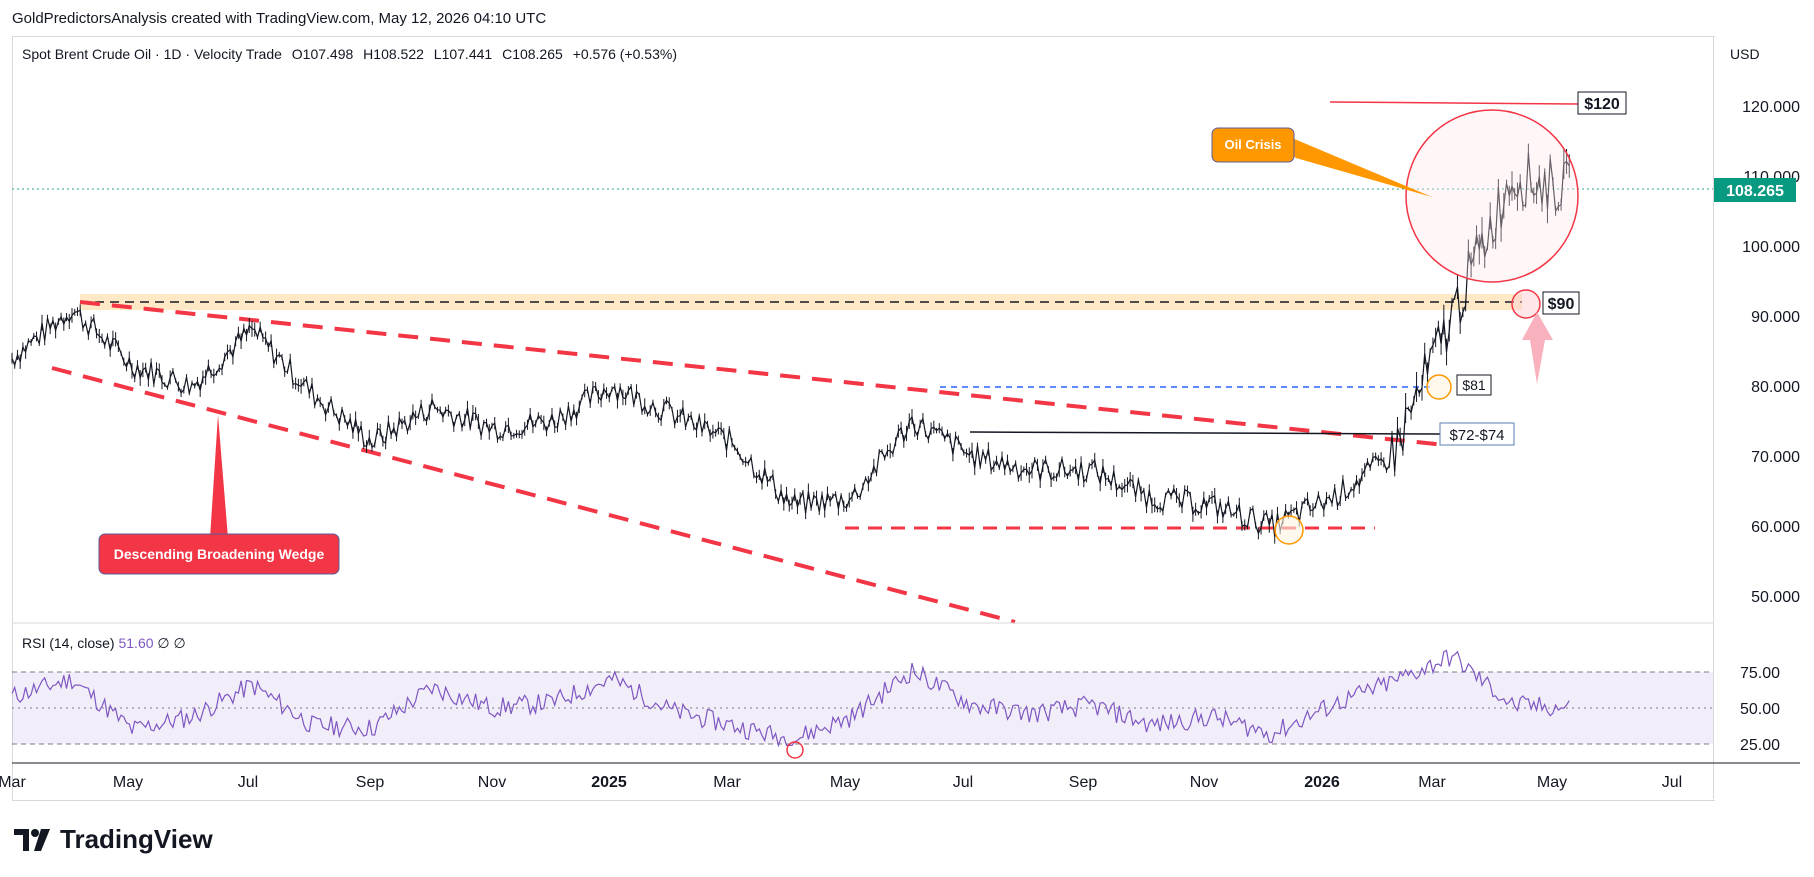  What do you see at coordinates (762, 373) in the screenshot?
I see `wedge-upper-line` at bounding box center [762, 373].